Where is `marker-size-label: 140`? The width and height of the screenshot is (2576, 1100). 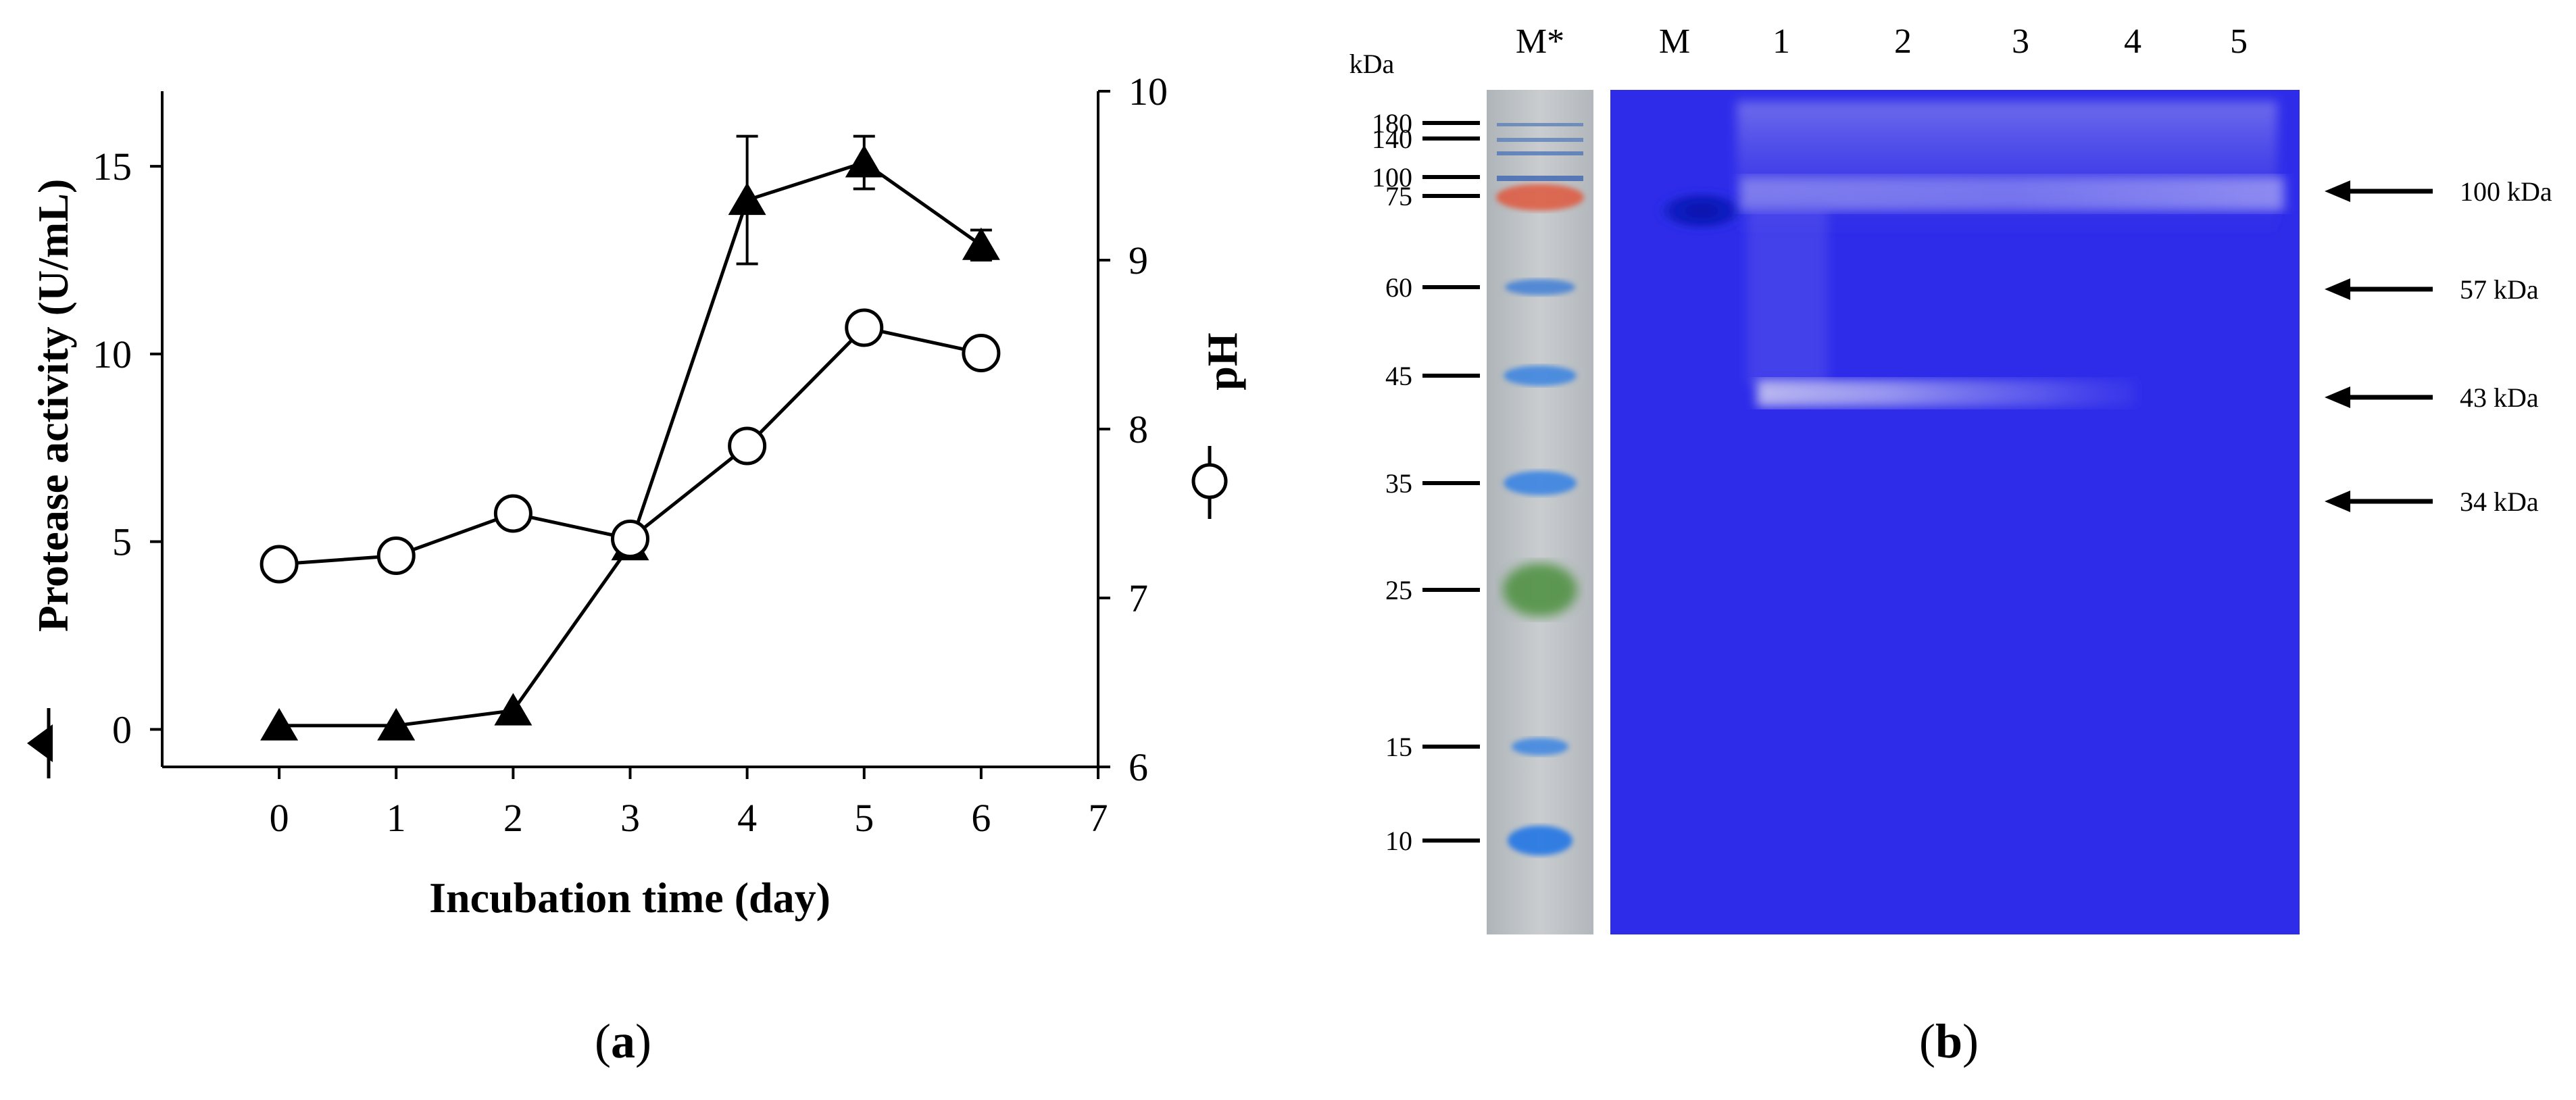 marker-size-label: 140 is located at coordinates (1392, 139).